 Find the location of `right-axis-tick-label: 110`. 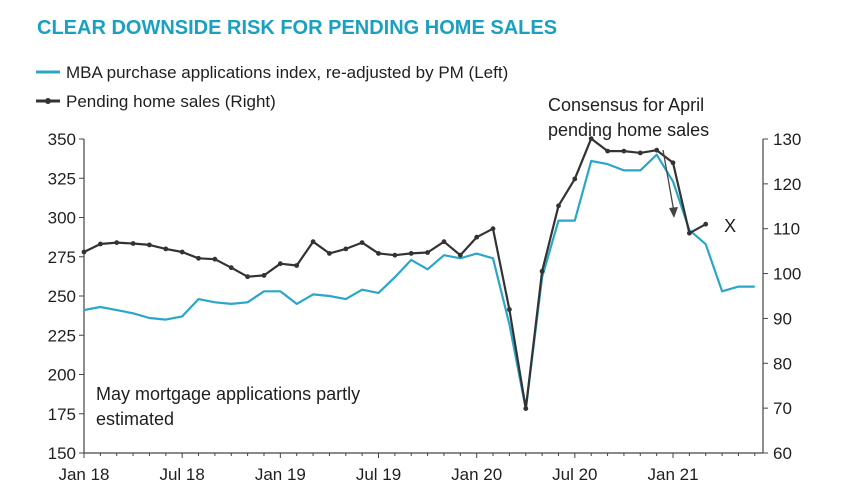

right-axis-tick-label: 110 is located at coordinates (786, 229).